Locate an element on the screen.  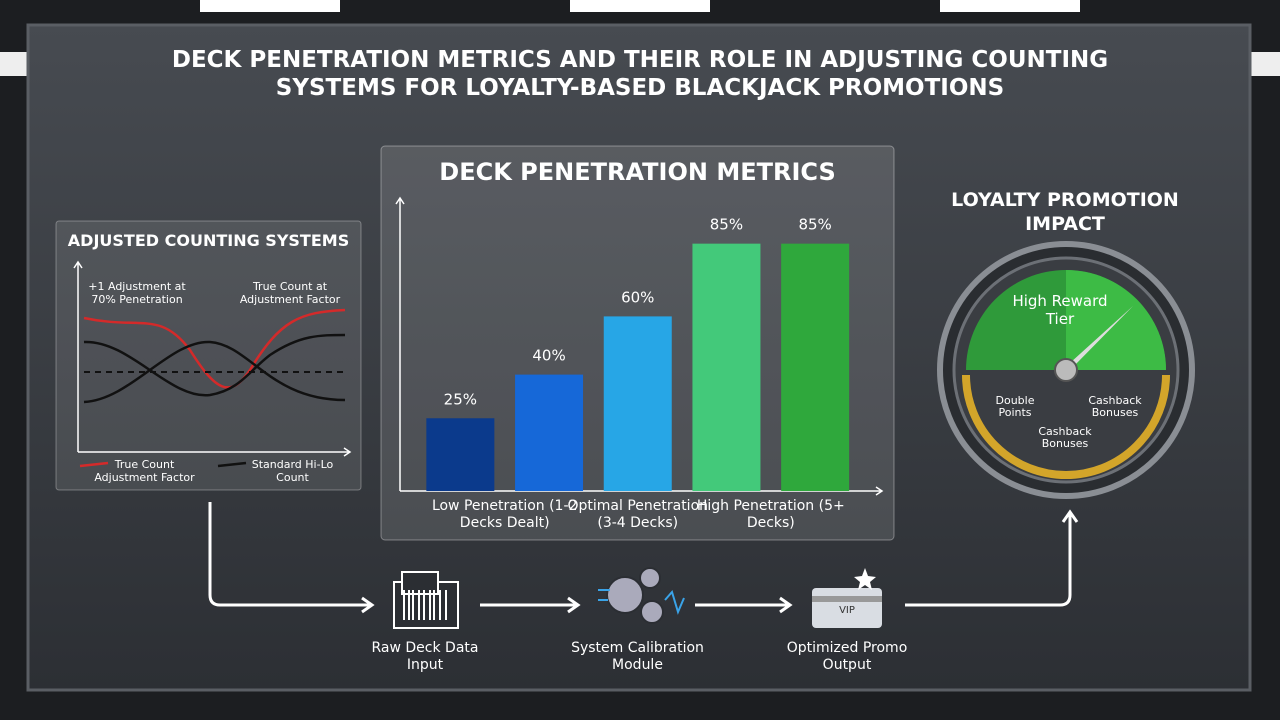
legend-label: True Count Adjustment Factor is located at coordinates (144, 471).